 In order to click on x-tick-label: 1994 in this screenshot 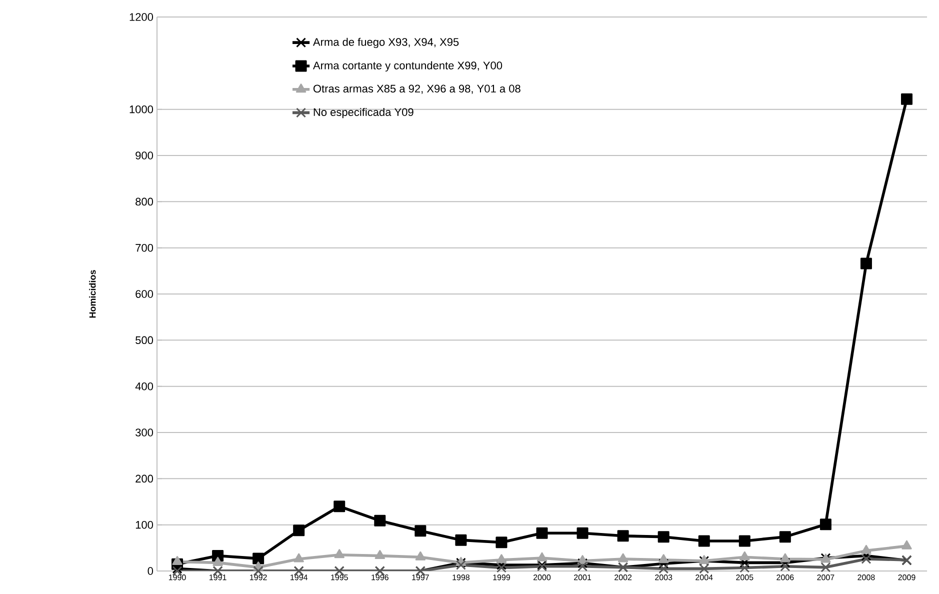, I will do `click(299, 577)`.